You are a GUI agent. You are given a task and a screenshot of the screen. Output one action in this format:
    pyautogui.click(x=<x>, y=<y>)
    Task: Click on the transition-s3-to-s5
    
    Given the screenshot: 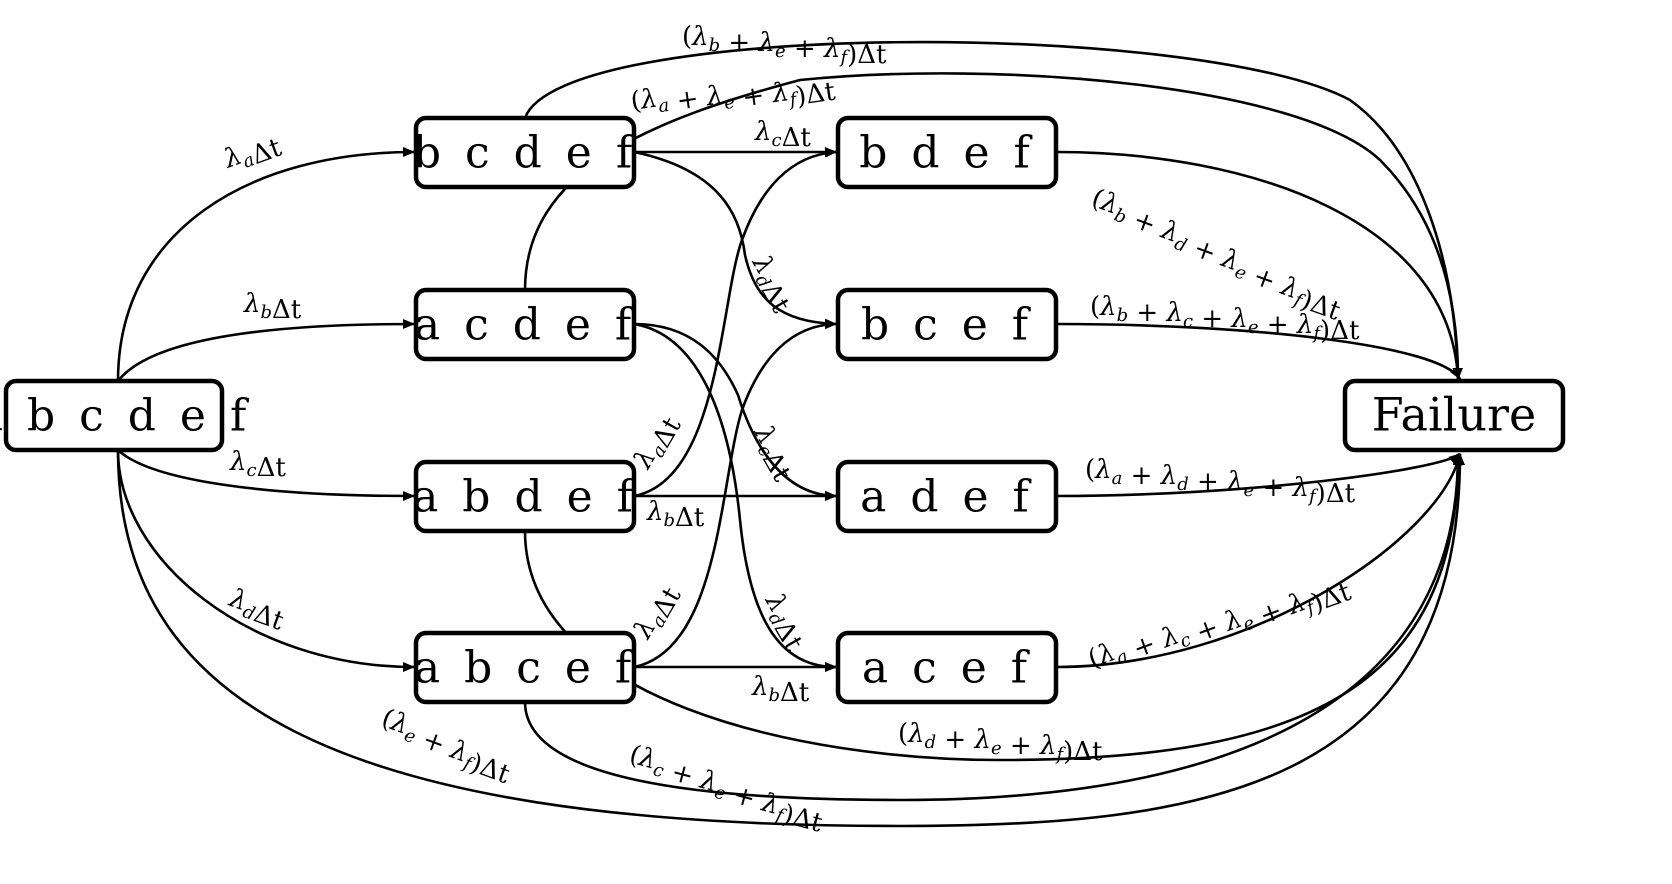 What is the action you would take?
    pyautogui.click(x=735, y=322)
    